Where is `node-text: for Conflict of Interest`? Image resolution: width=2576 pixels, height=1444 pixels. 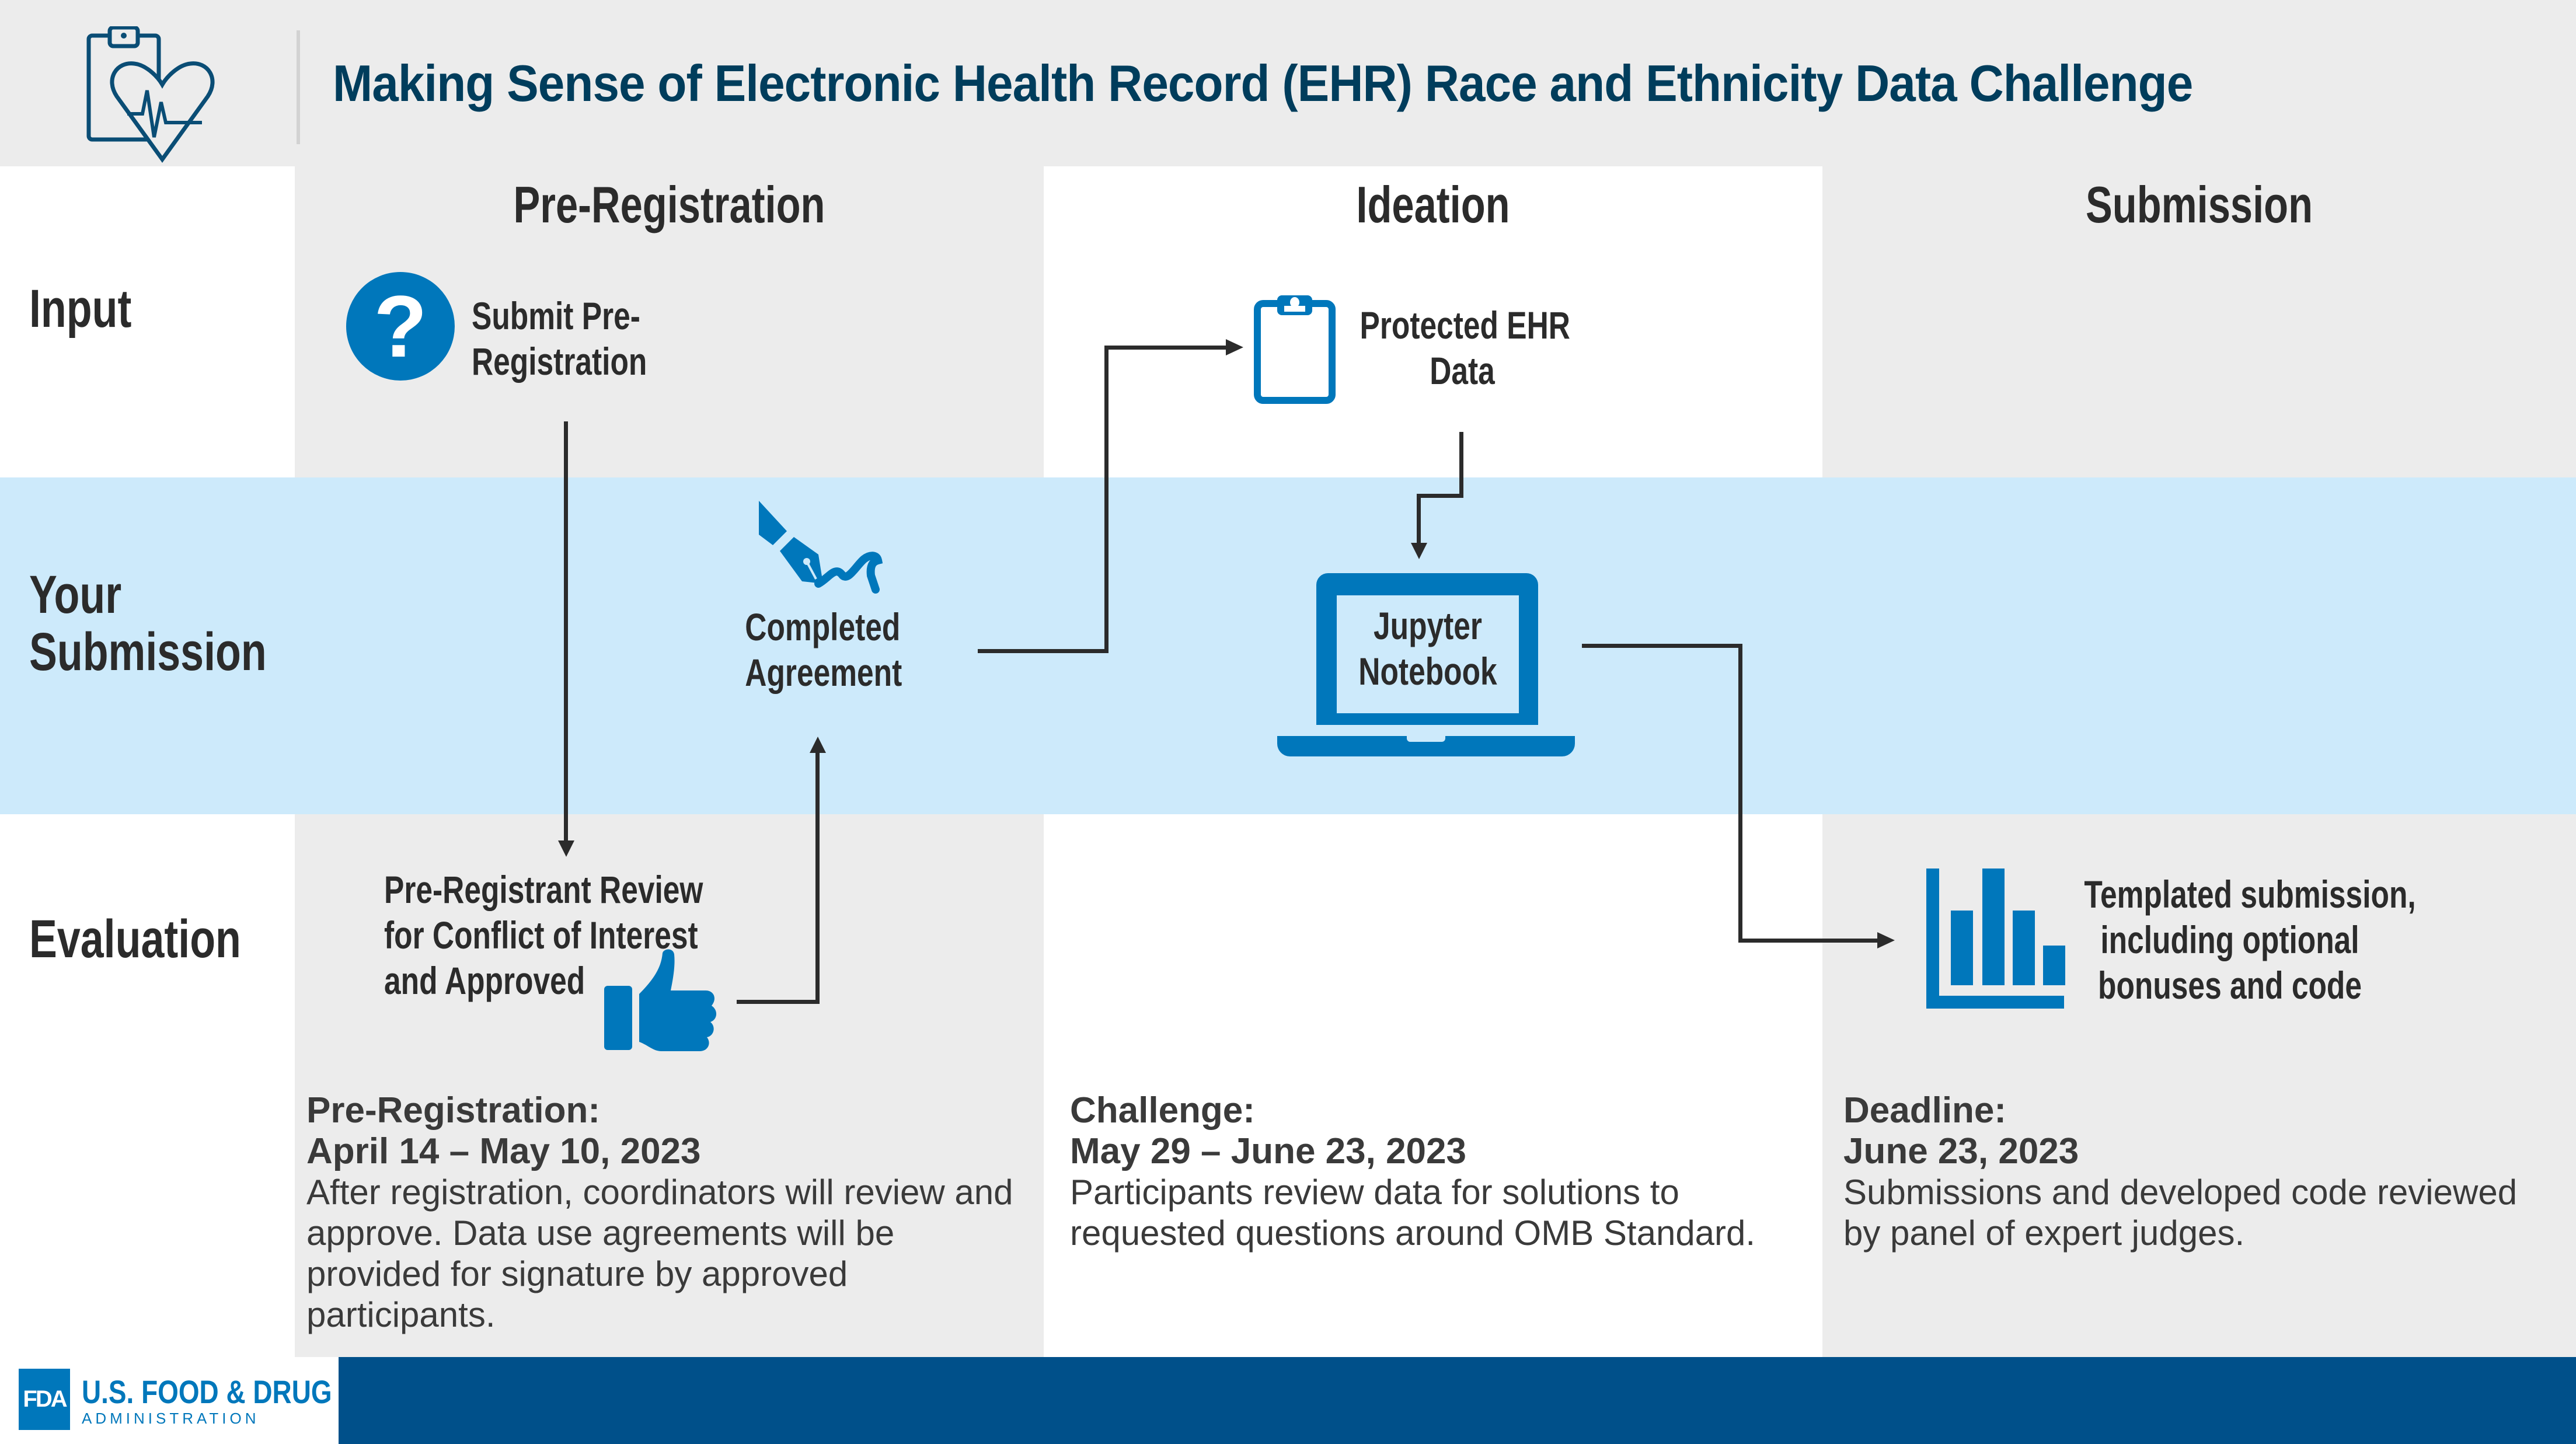
node-text: for Conflict of Interest is located at coordinates (541, 935).